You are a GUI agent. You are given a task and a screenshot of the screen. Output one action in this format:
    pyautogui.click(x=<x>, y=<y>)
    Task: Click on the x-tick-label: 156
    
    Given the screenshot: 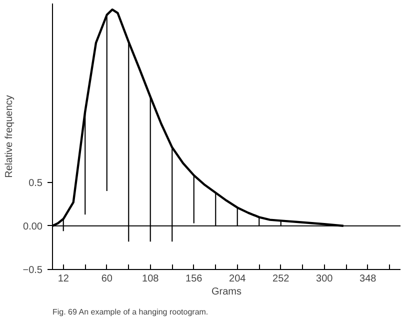 What is the action you would take?
    pyautogui.click(x=194, y=279)
    